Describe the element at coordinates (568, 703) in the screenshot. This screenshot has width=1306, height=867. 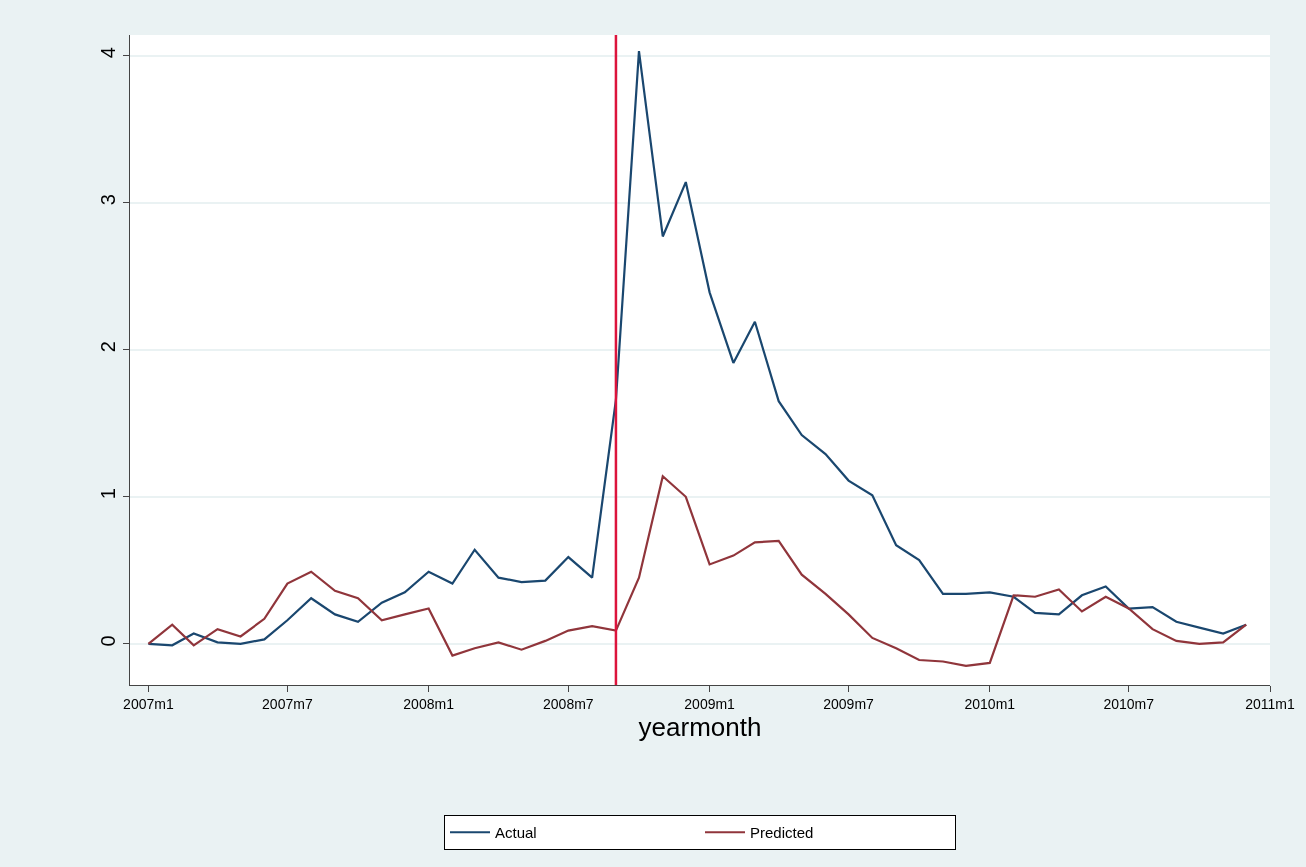
I see `x-tick-label: 2008m7` at that location.